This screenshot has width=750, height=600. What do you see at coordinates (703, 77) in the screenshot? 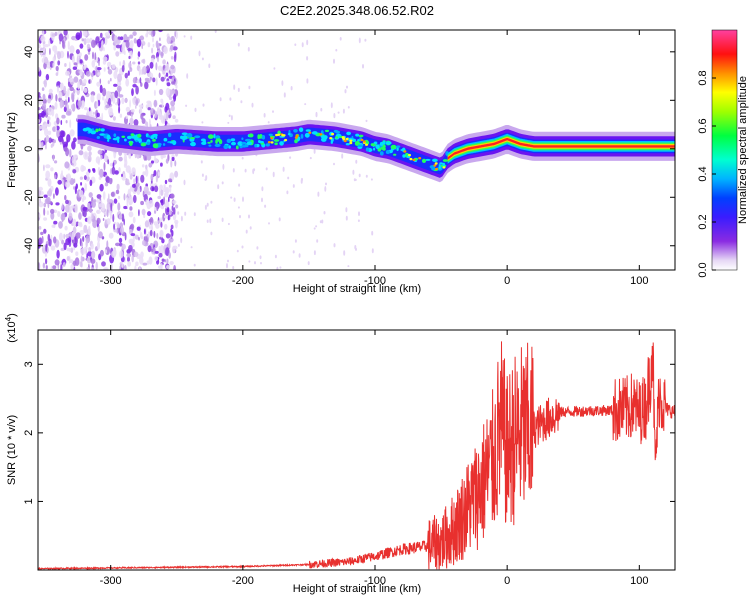
I see `colorbar-tick-label: 0.8` at bounding box center [703, 77].